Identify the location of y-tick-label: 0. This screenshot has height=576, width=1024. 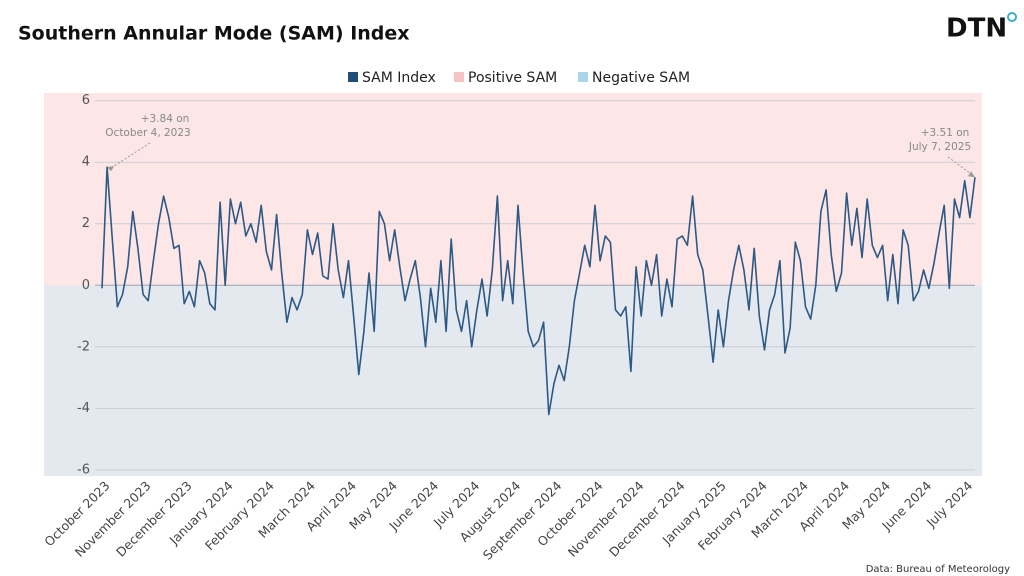
(86, 285).